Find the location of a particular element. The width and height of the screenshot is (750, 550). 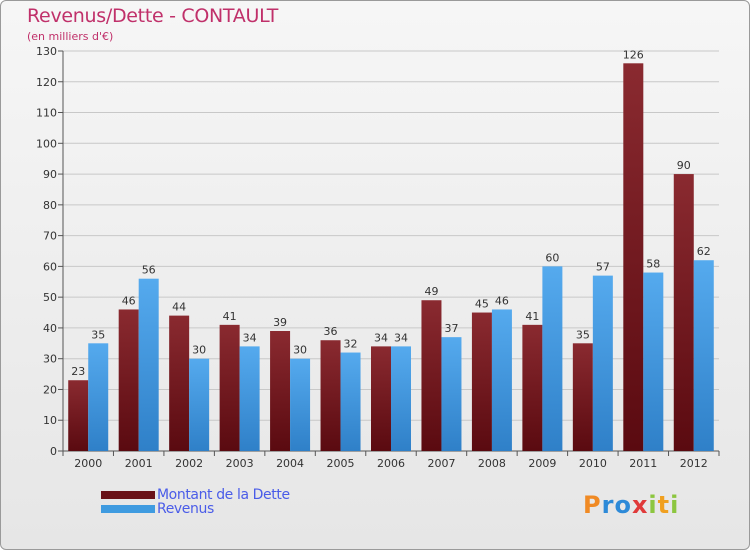

logo-letter: t is located at coordinates (664, 505).